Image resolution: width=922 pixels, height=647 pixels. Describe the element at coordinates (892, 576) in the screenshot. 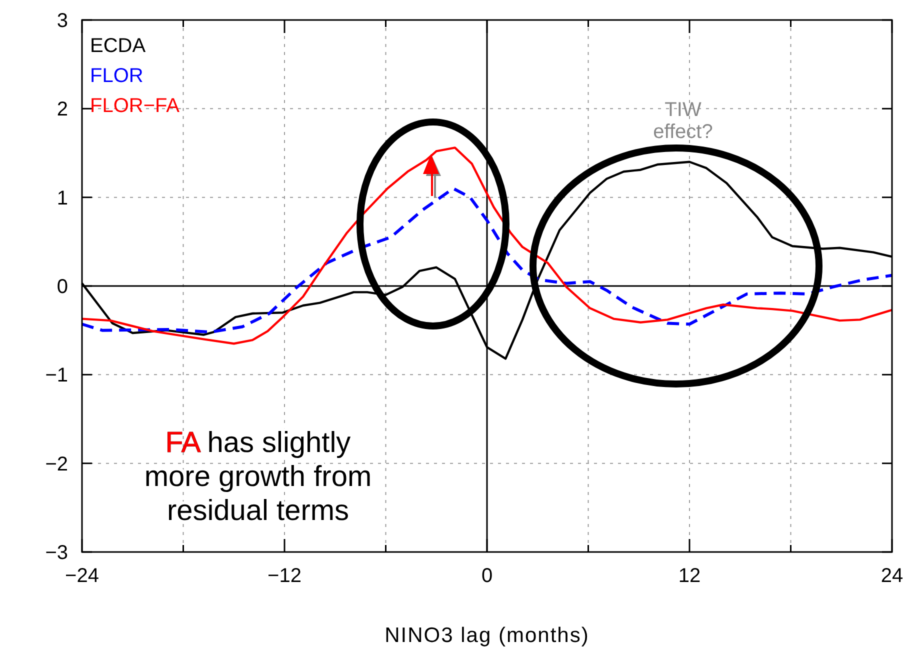

I see `x-tick-label: 24` at that location.